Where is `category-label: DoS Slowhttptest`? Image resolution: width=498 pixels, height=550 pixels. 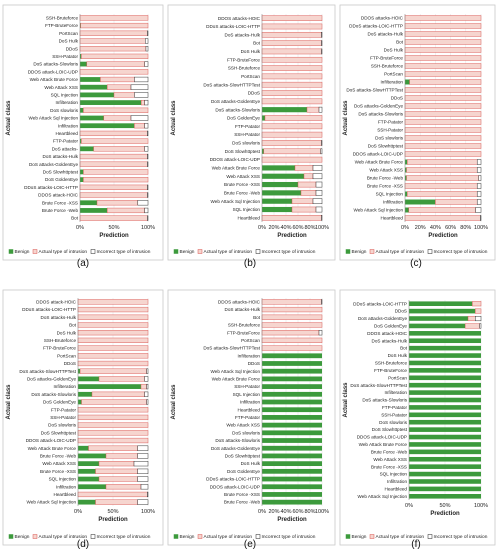 category-label: DoS Slowhttptest is located at coordinates (386, 146).